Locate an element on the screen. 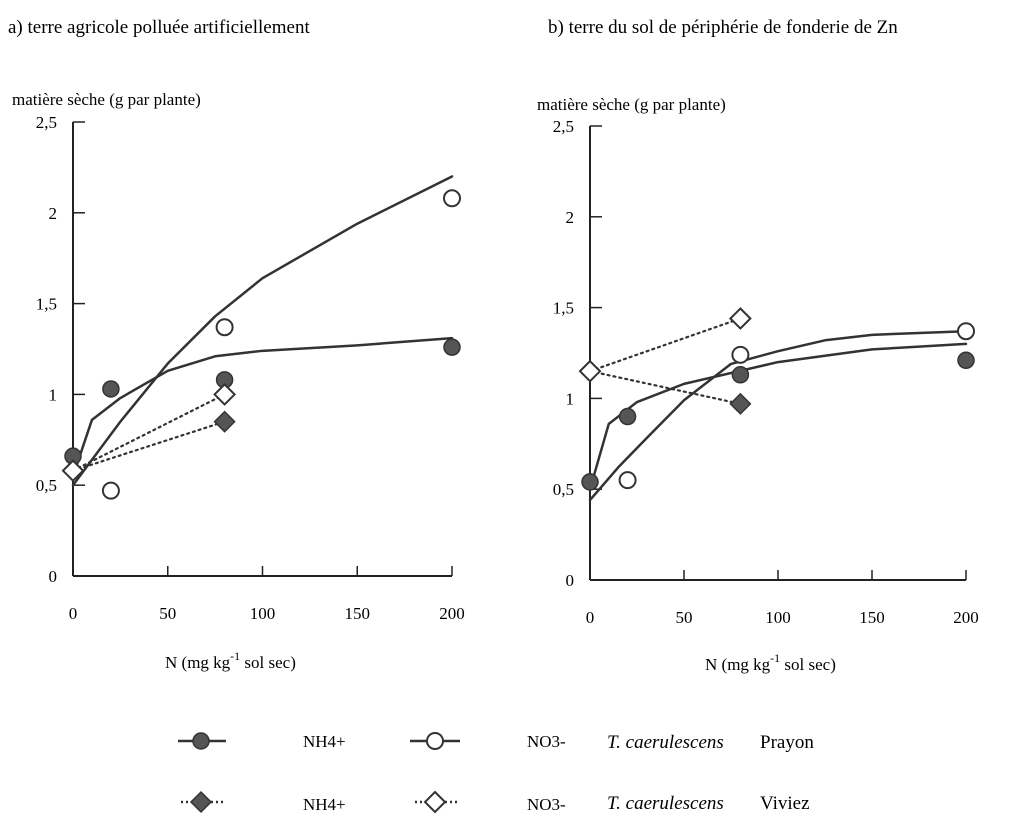 This screenshot has width=1018, height=820. chart-b-y-tick-label: 0 is located at coordinates (570, 580).